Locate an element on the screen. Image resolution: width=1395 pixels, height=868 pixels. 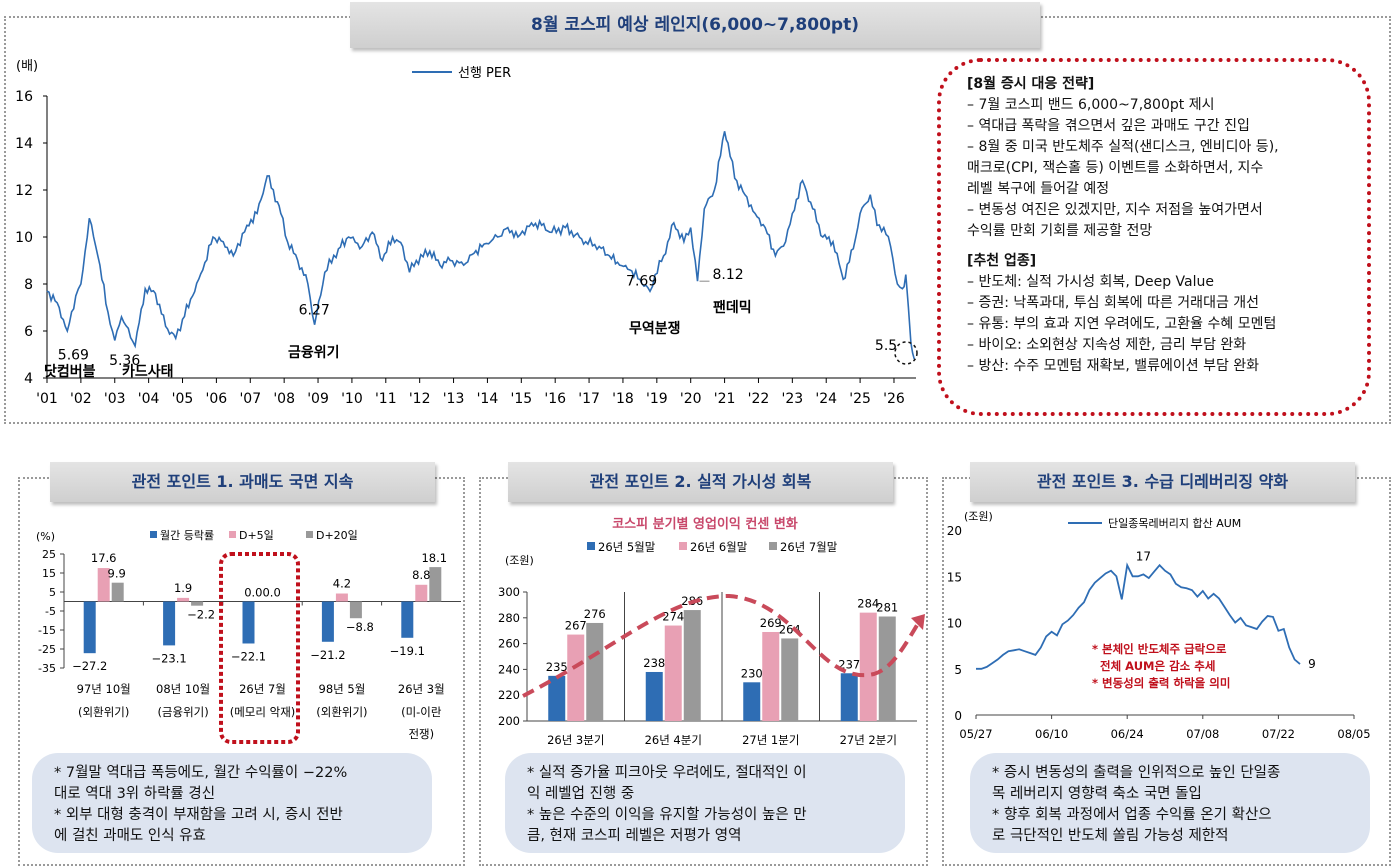
p3-labels: 17 9 is located at coordinates (1226, 610).